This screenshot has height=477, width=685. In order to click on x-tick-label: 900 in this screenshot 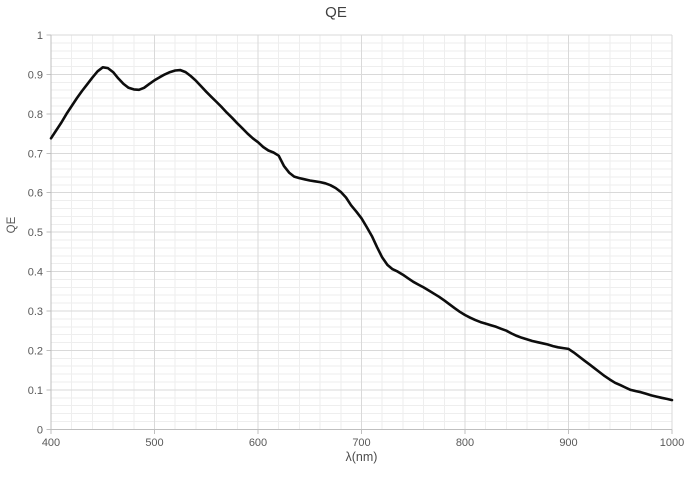, I will do `click(568, 443)`.